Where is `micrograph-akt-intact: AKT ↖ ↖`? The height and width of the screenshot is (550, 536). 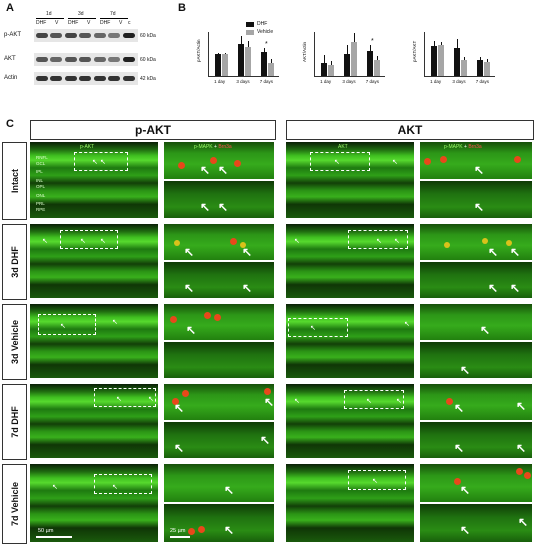
micrograph-akt-intact: AKT ↖ ↖ is located at coordinates (350, 180).